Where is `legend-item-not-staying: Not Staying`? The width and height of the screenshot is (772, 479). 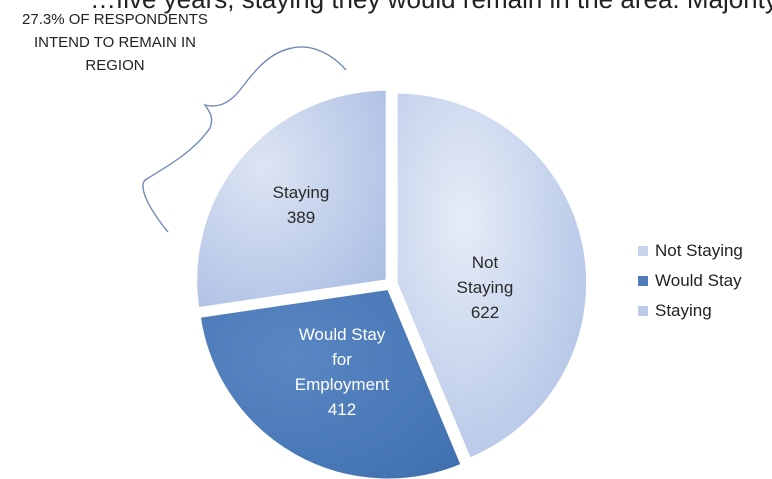 legend-item-not-staying: Not Staying is located at coordinates (690, 251).